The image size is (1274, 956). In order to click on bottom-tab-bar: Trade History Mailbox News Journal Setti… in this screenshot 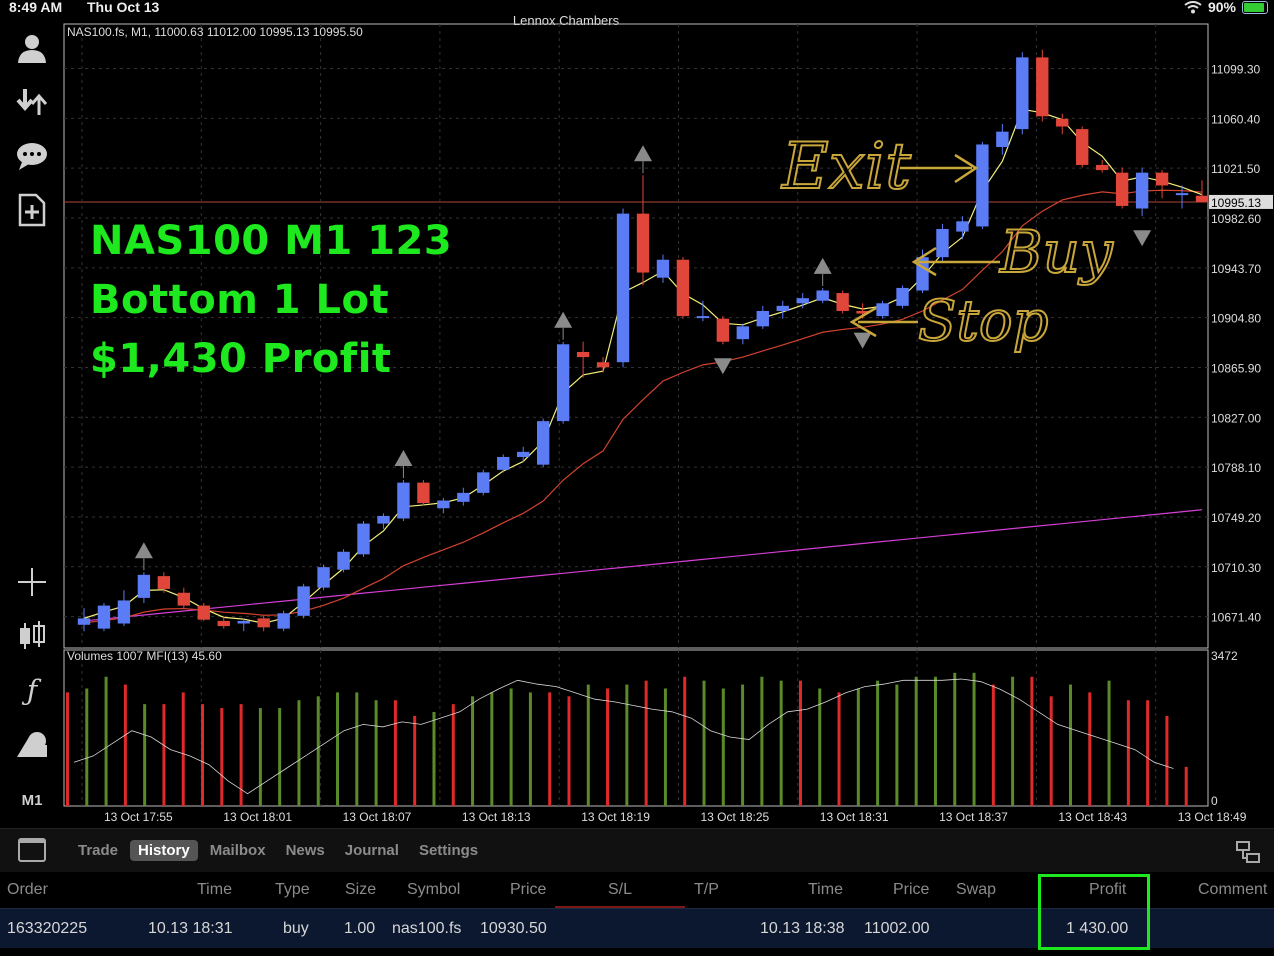, I will do `click(637, 850)`.